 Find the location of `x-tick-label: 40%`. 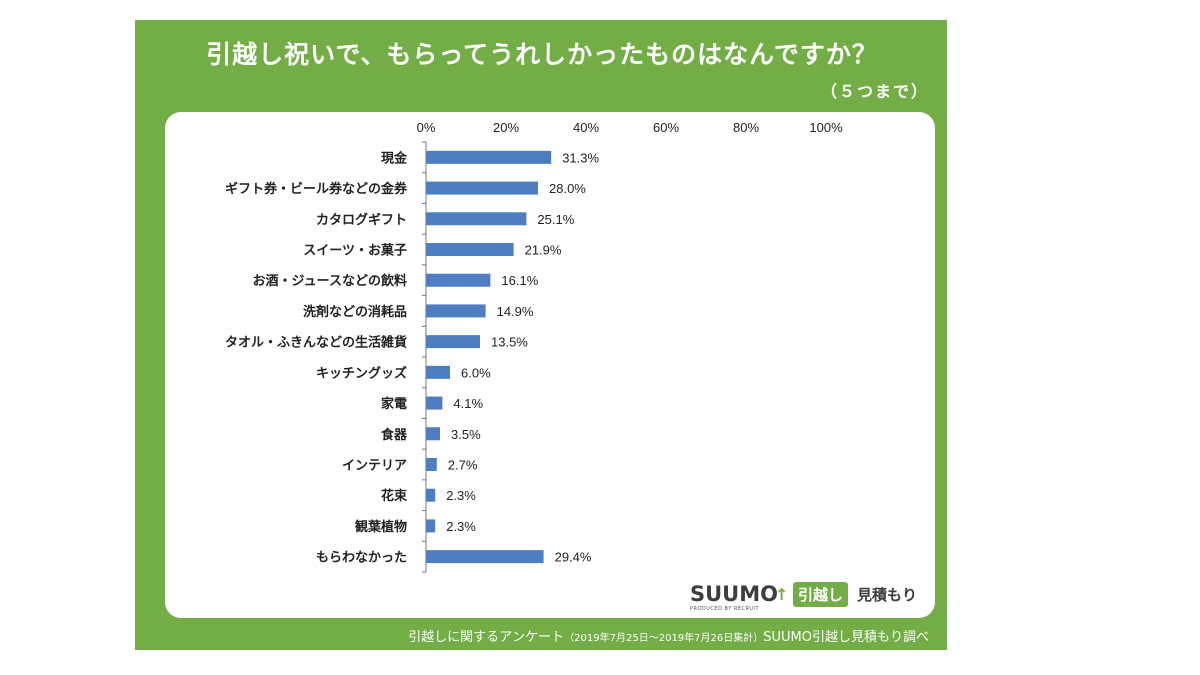

x-tick-label: 40% is located at coordinates (586, 127).